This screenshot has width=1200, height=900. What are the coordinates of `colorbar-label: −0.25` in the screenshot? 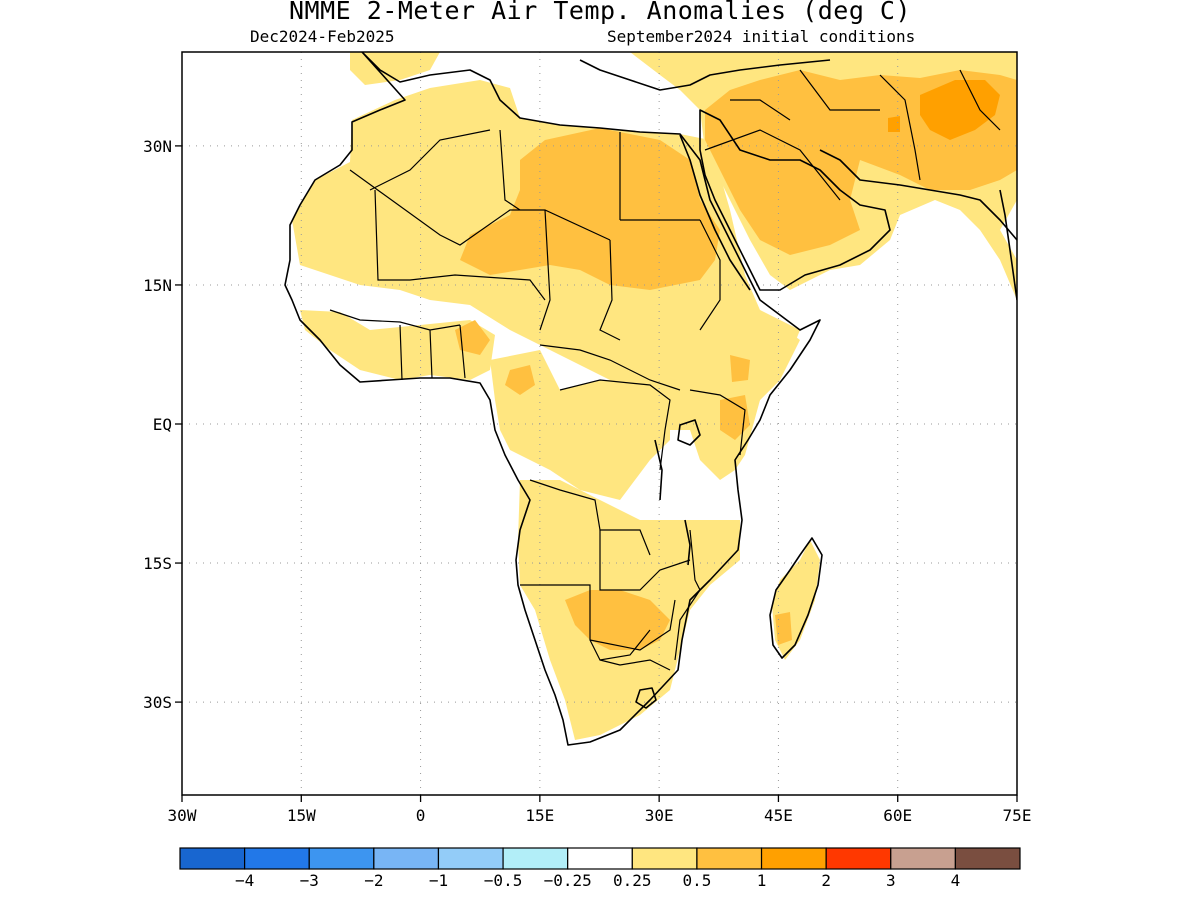 It's located at (568, 880).